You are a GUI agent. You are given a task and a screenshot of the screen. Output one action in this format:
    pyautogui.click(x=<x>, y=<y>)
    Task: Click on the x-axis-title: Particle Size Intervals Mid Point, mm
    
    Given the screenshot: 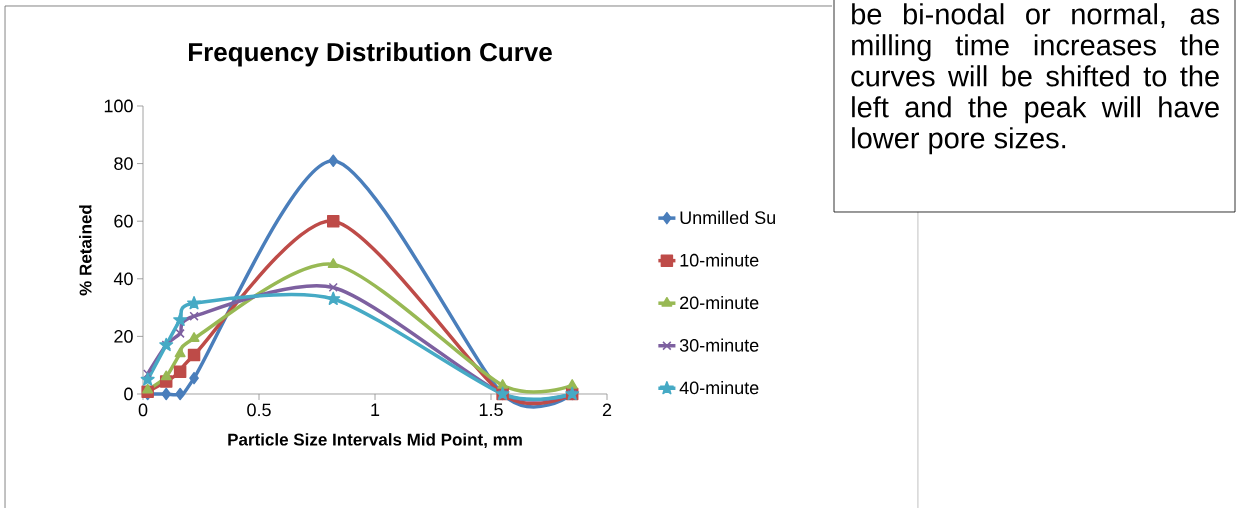 What is the action you would take?
    pyautogui.click(x=375, y=441)
    